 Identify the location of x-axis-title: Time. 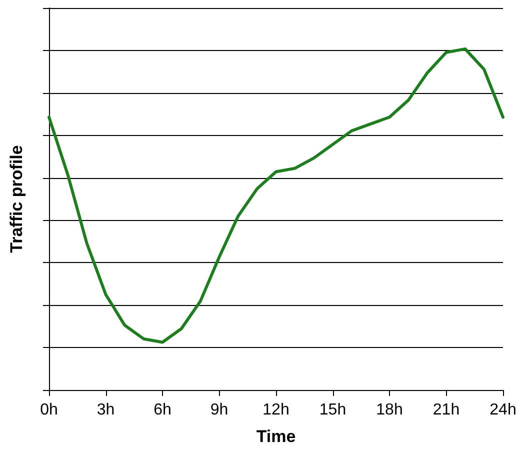
(276, 436).